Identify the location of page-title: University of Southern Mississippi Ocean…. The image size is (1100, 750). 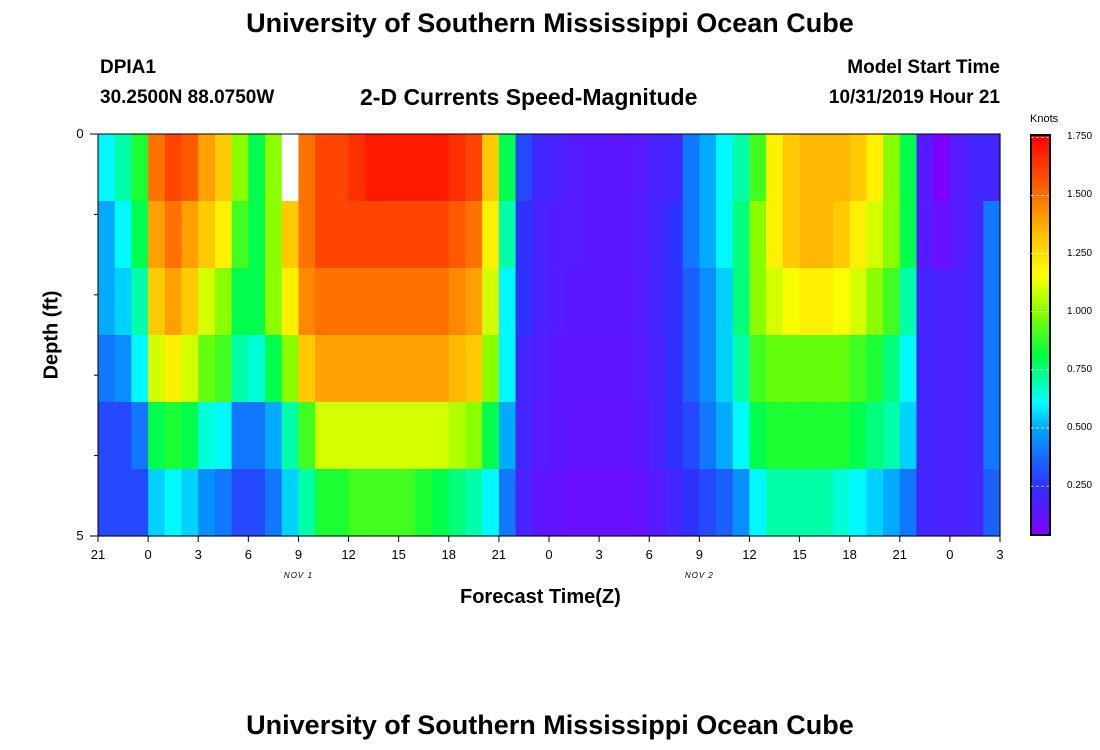
(550, 23).